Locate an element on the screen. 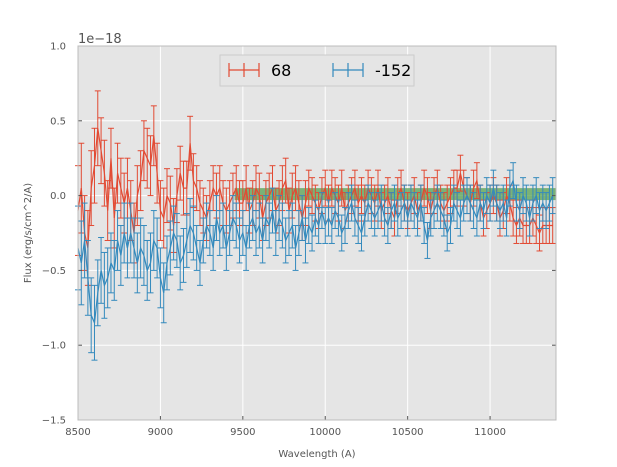 This screenshot has height=467, width=617. model-band is located at coordinates (395, 194).